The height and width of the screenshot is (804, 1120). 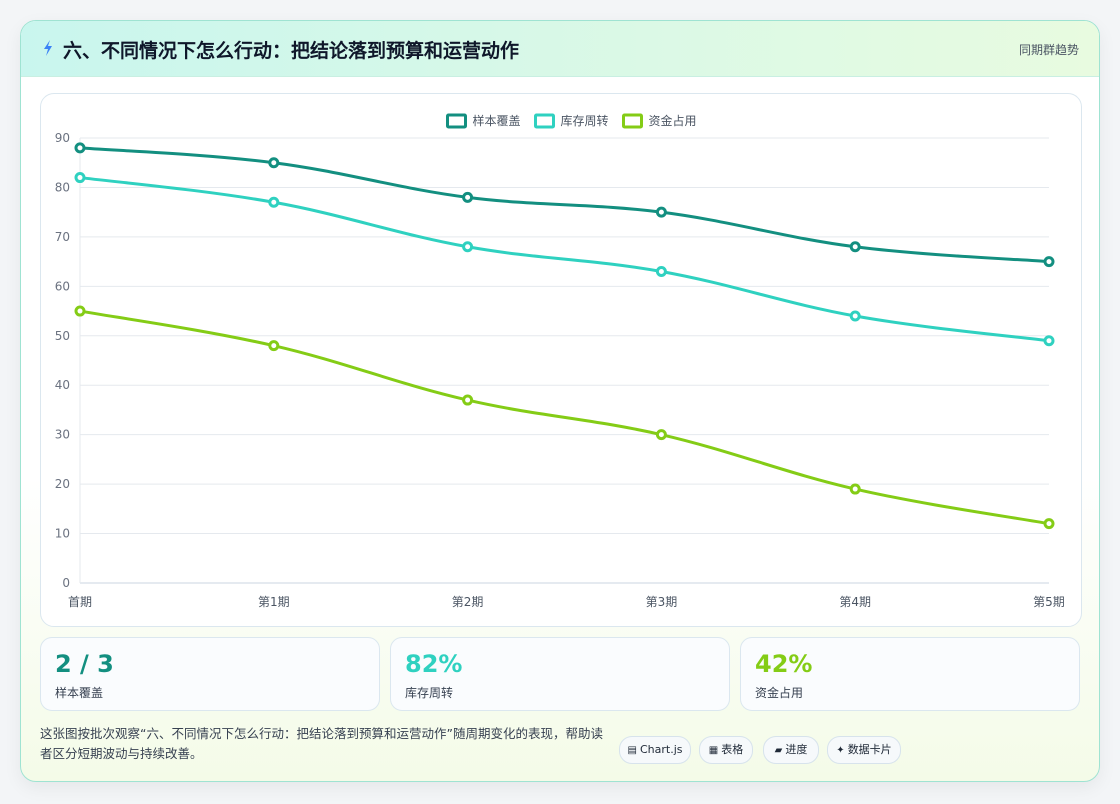 What do you see at coordinates (434, 664) in the screenshot?
I see `stat-value: 82%` at bounding box center [434, 664].